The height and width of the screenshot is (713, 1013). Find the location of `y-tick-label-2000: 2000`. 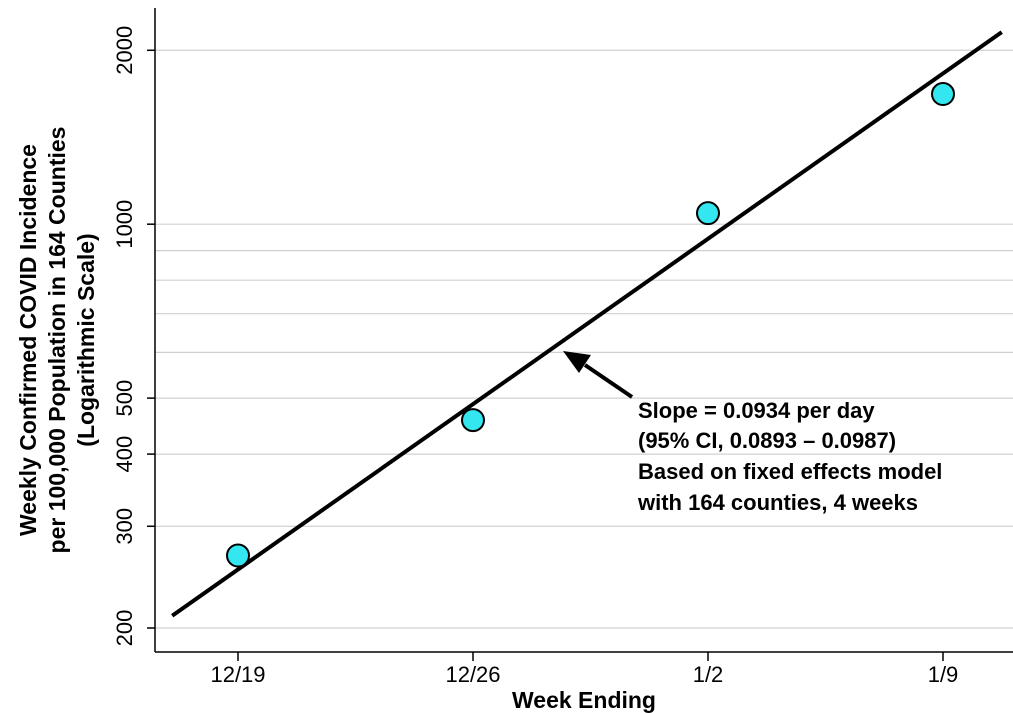

y-tick-label-2000: 2000 is located at coordinates (124, 50).